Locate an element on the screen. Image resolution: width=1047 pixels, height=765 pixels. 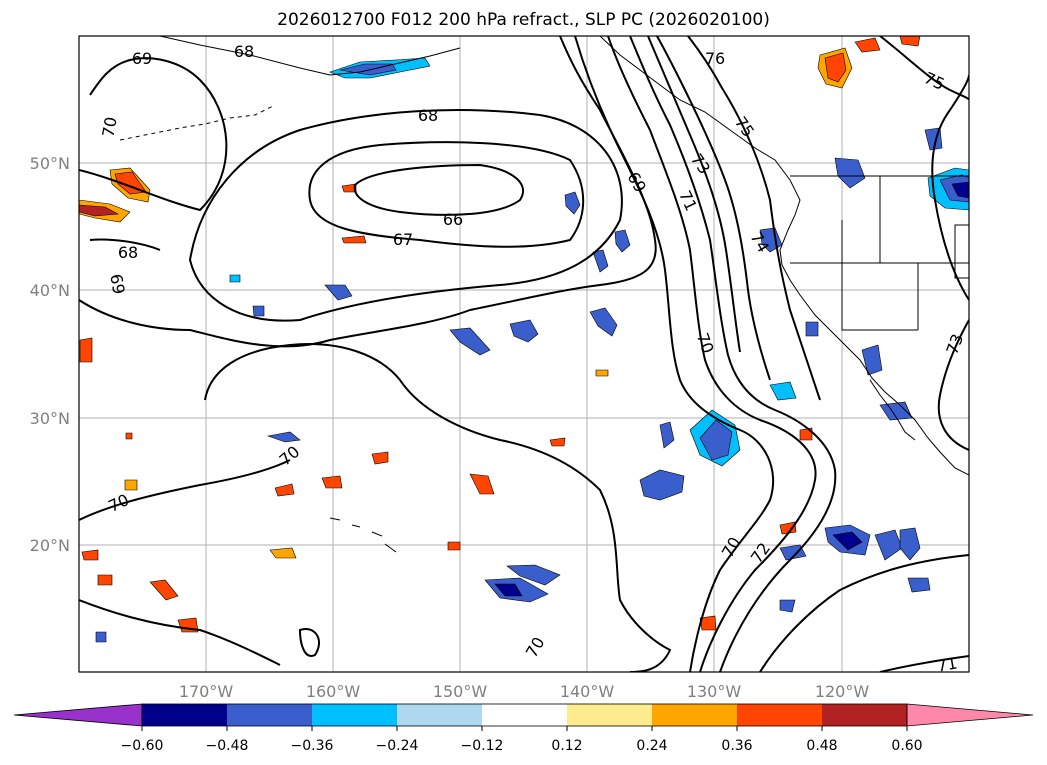
contour-low-s is located at coordinates (309, 642).